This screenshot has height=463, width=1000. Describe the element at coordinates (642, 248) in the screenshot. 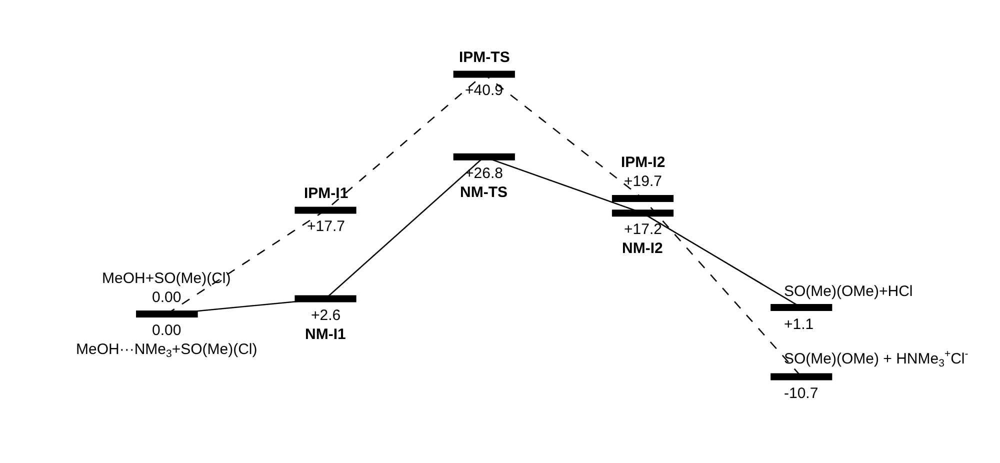

I see `annotation: NM-I2` at that location.